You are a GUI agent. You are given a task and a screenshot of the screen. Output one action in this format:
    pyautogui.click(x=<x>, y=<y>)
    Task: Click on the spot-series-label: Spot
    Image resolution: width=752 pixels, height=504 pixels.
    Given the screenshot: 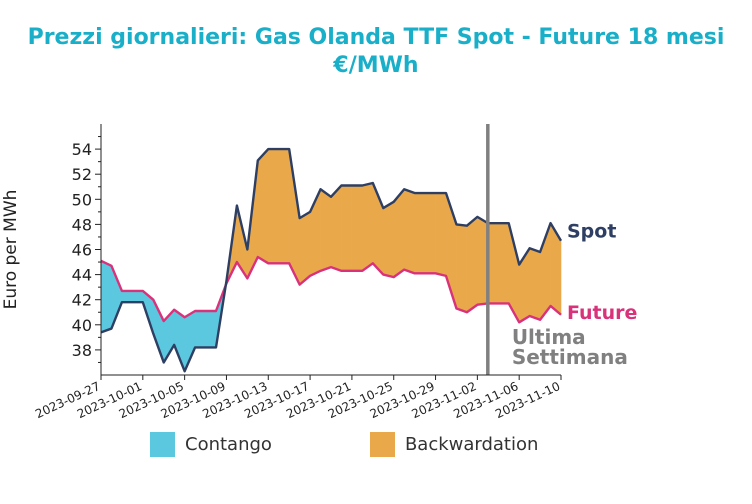 What is the action you would take?
    pyautogui.click(x=591, y=232)
    